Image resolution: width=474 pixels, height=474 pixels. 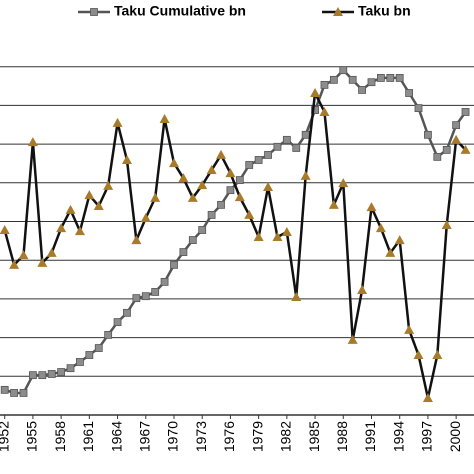 I want to click on x-tick-label: 1958, so click(x=60, y=436).